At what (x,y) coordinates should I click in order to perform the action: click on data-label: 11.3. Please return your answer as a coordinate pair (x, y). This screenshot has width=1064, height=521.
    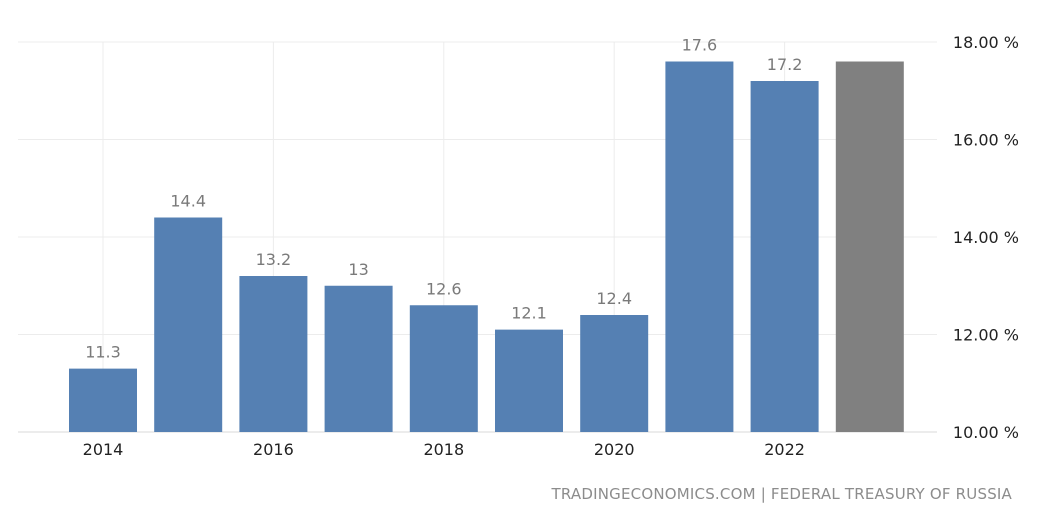
    Looking at the image, I should click on (103, 352).